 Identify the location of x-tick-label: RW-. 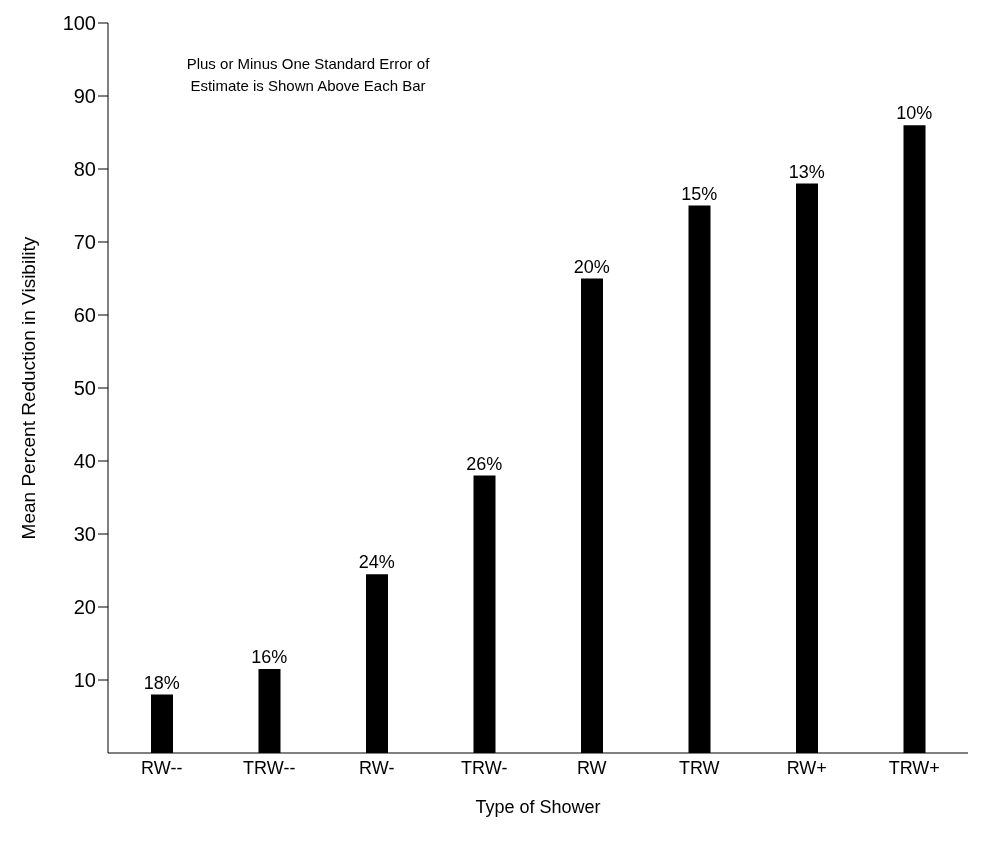
(377, 767).